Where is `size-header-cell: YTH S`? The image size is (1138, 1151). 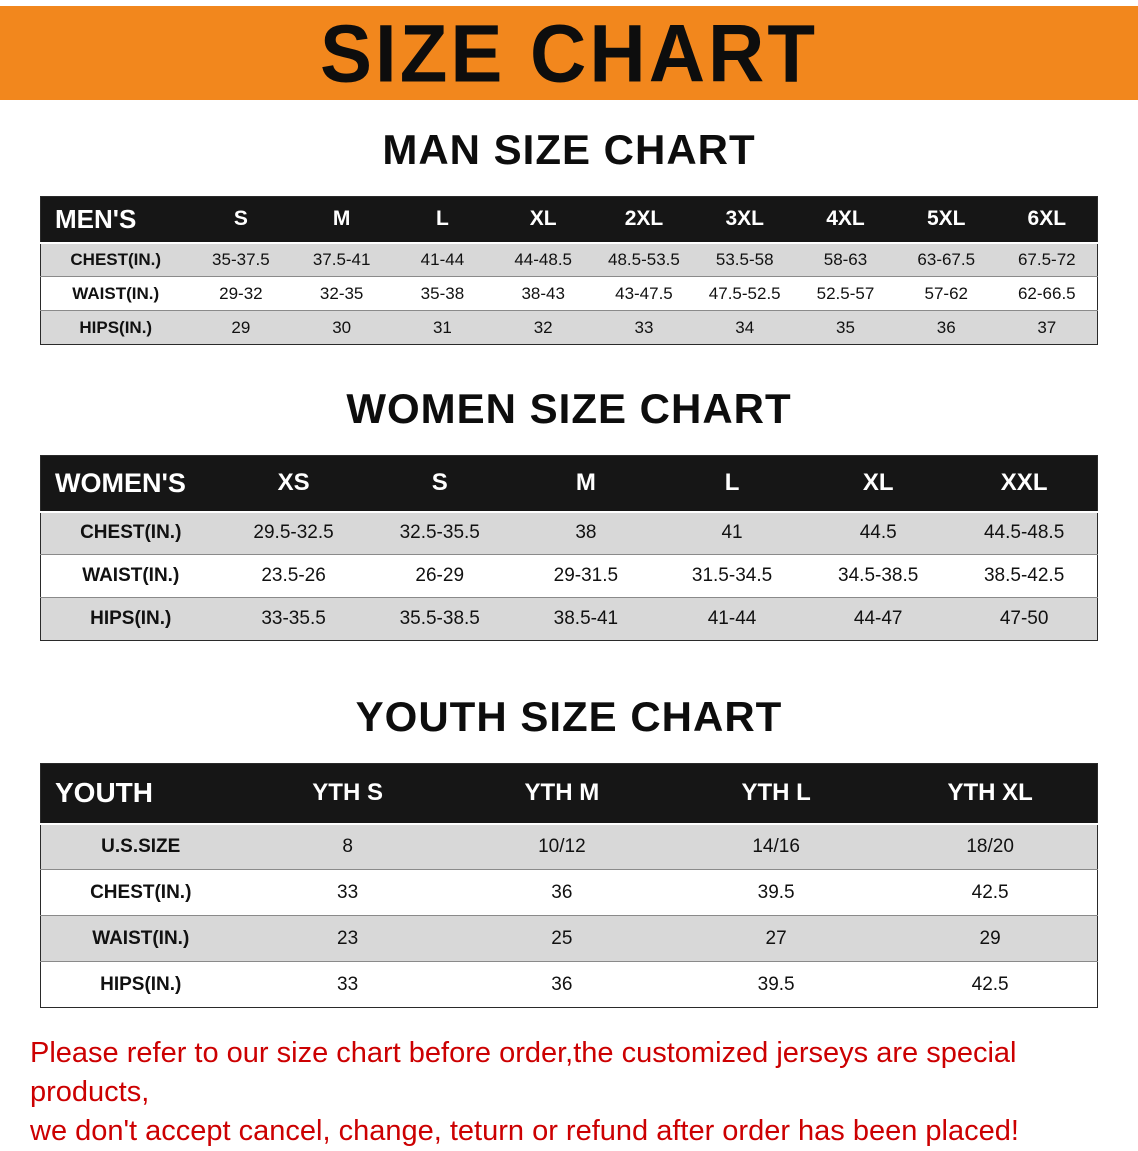 size-header-cell: YTH S is located at coordinates (347, 794).